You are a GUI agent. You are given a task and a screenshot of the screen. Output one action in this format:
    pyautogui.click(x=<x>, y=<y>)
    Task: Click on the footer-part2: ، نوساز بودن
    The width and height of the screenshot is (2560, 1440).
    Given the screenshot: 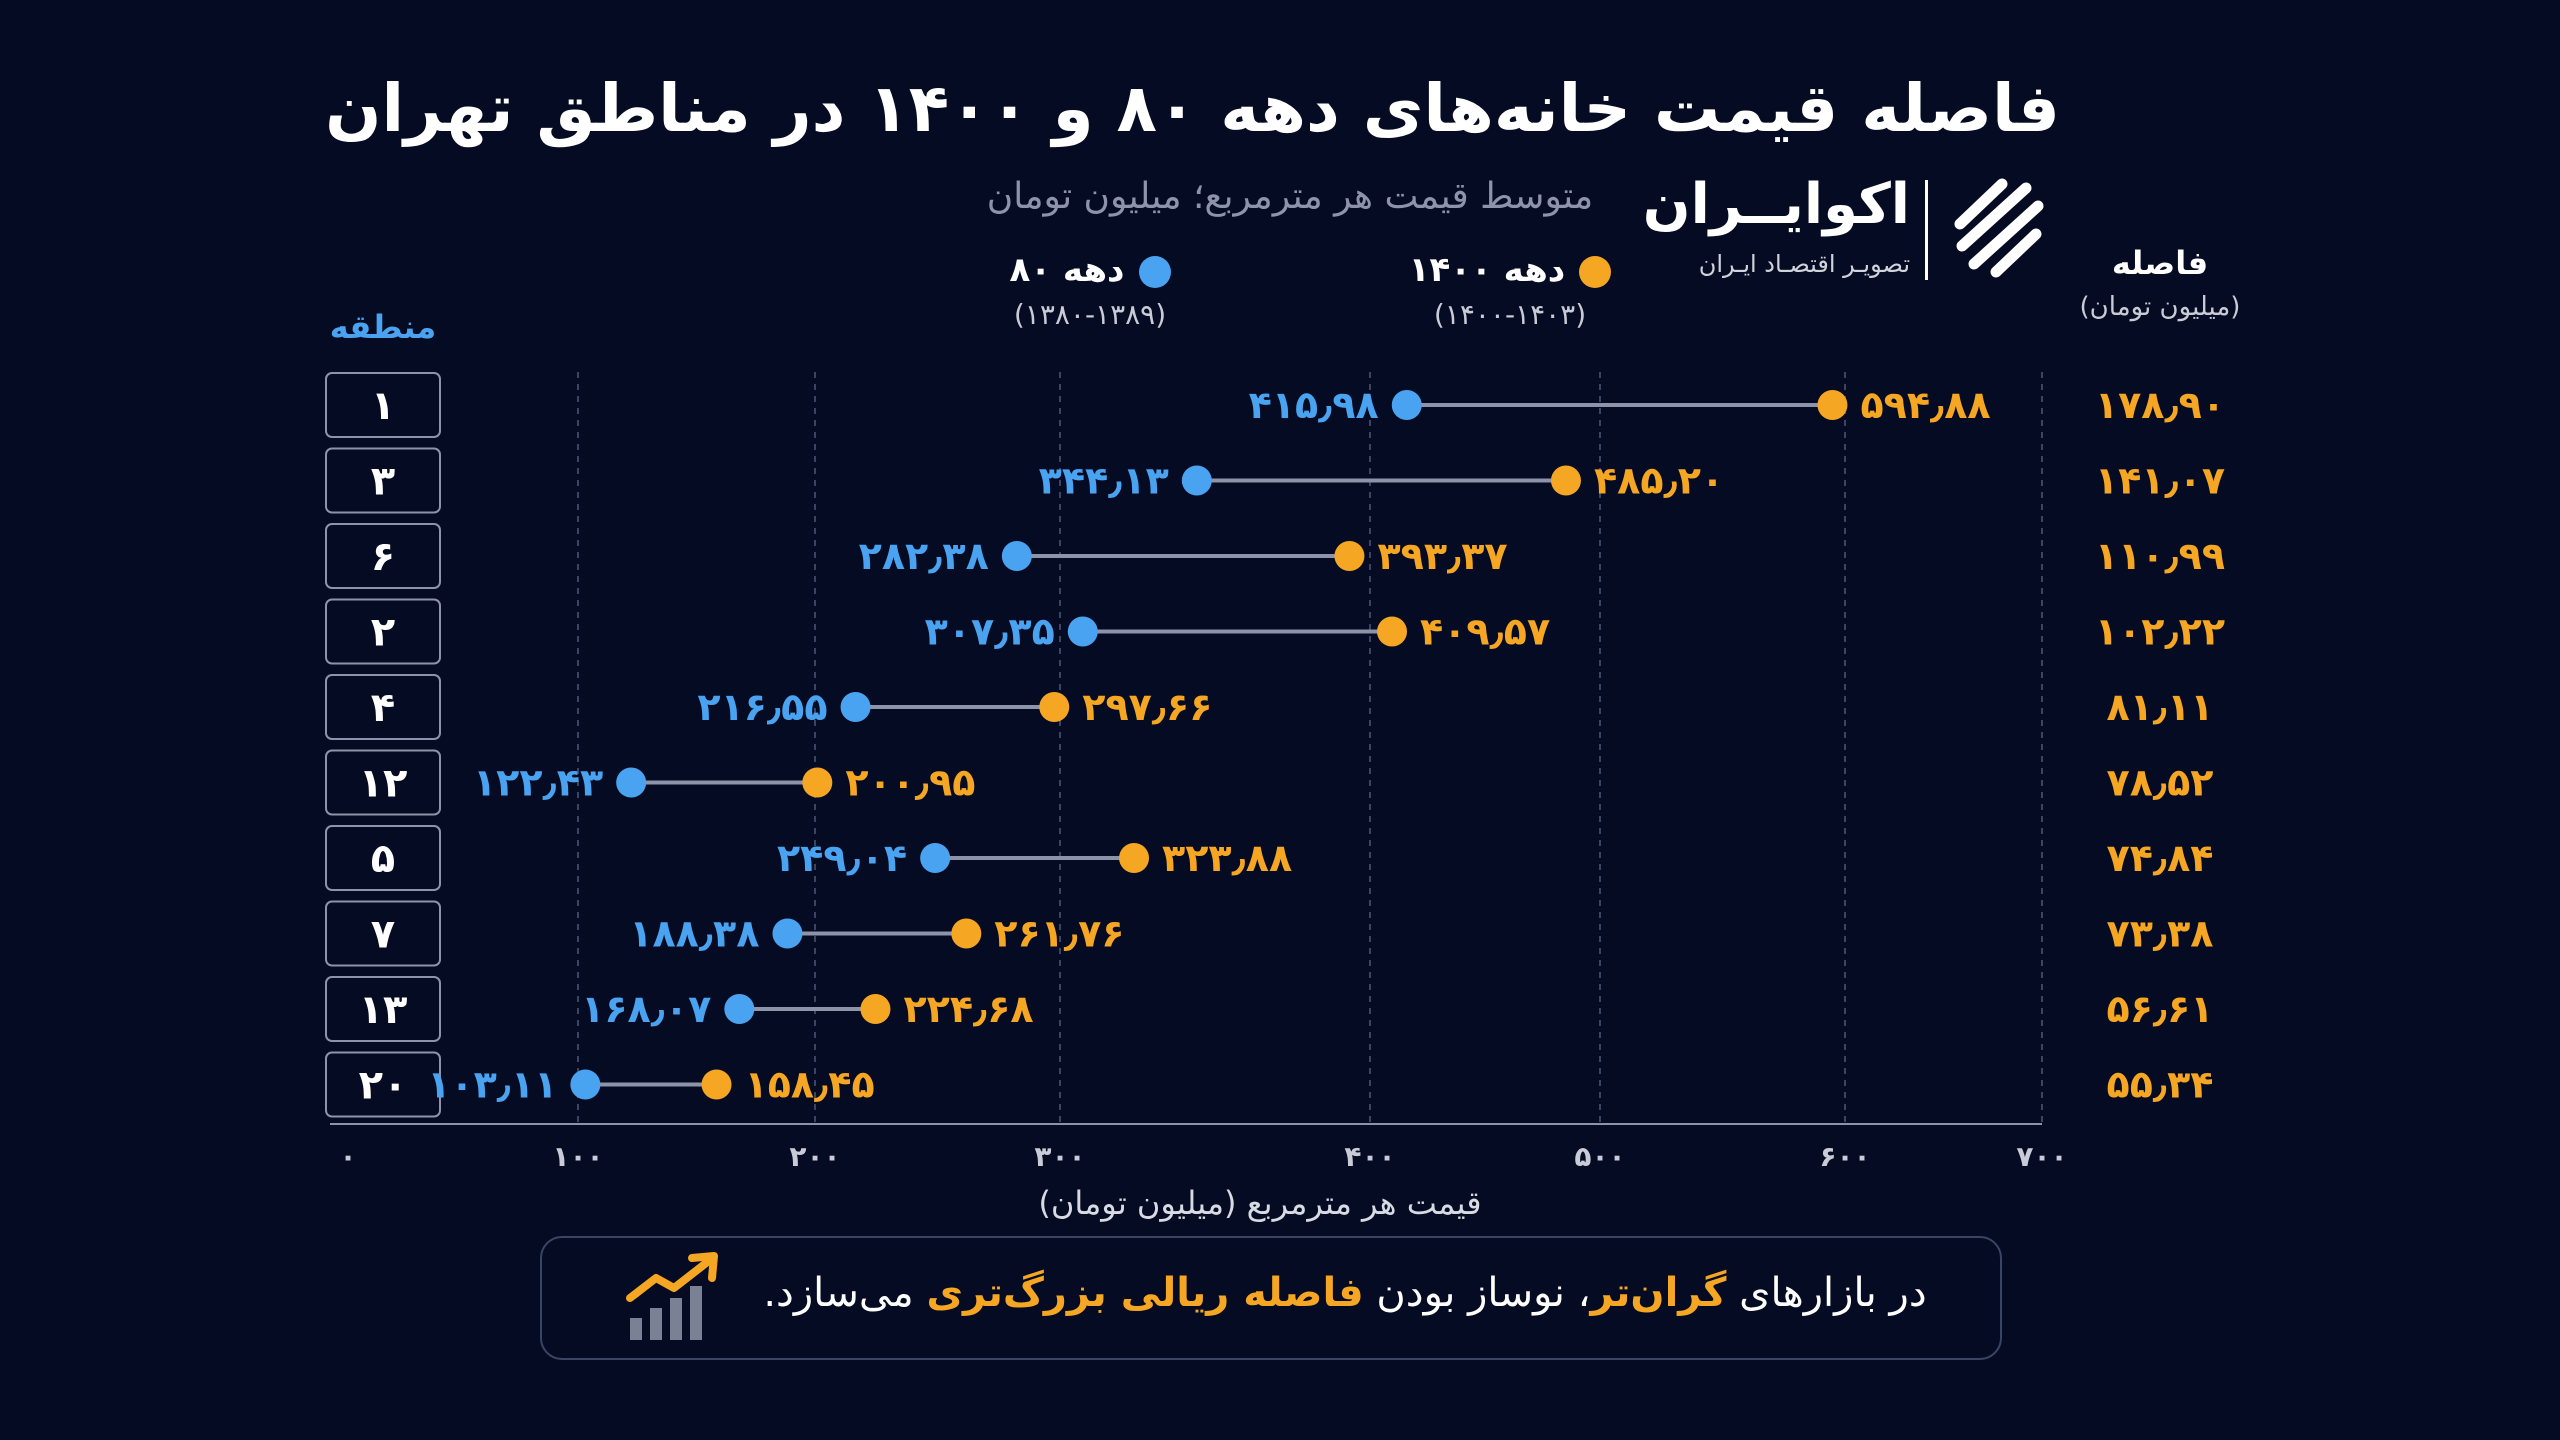 What is the action you would take?
    pyautogui.click(x=1477, y=1293)
    